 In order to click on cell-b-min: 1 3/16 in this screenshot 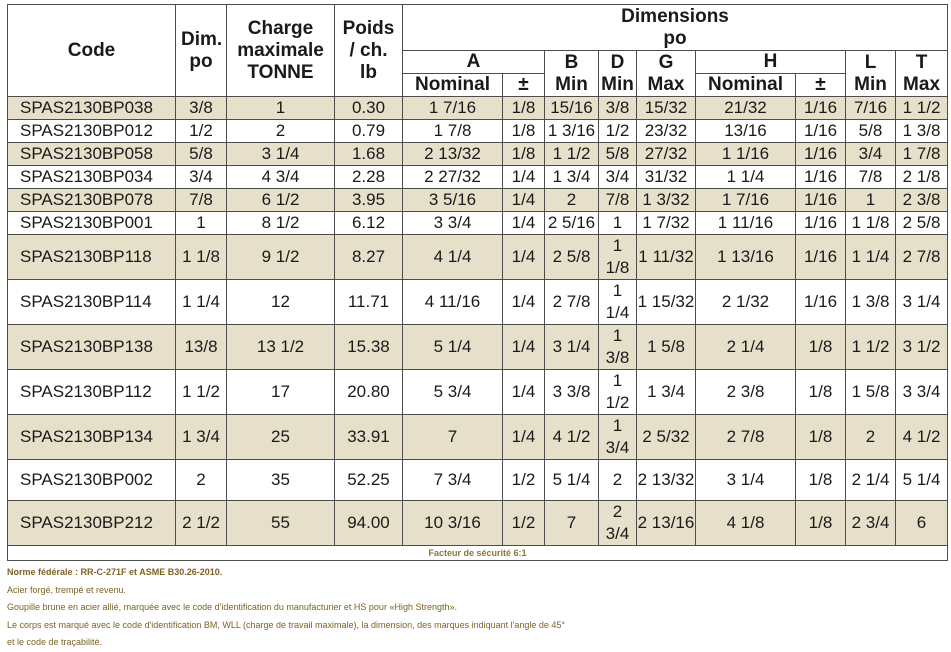, I will do `click(571, 131)`.